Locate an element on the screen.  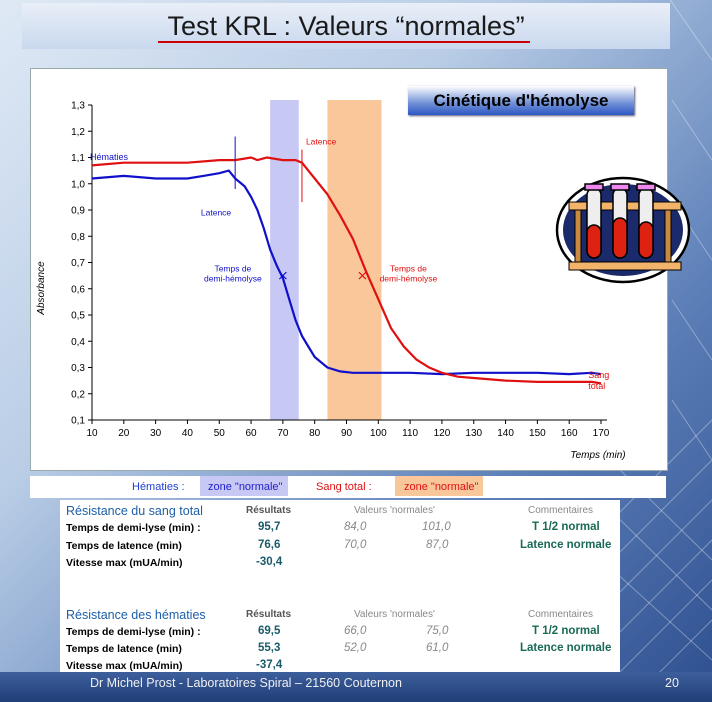
x-tick-label: 20 is located at coordinates (124, 433).